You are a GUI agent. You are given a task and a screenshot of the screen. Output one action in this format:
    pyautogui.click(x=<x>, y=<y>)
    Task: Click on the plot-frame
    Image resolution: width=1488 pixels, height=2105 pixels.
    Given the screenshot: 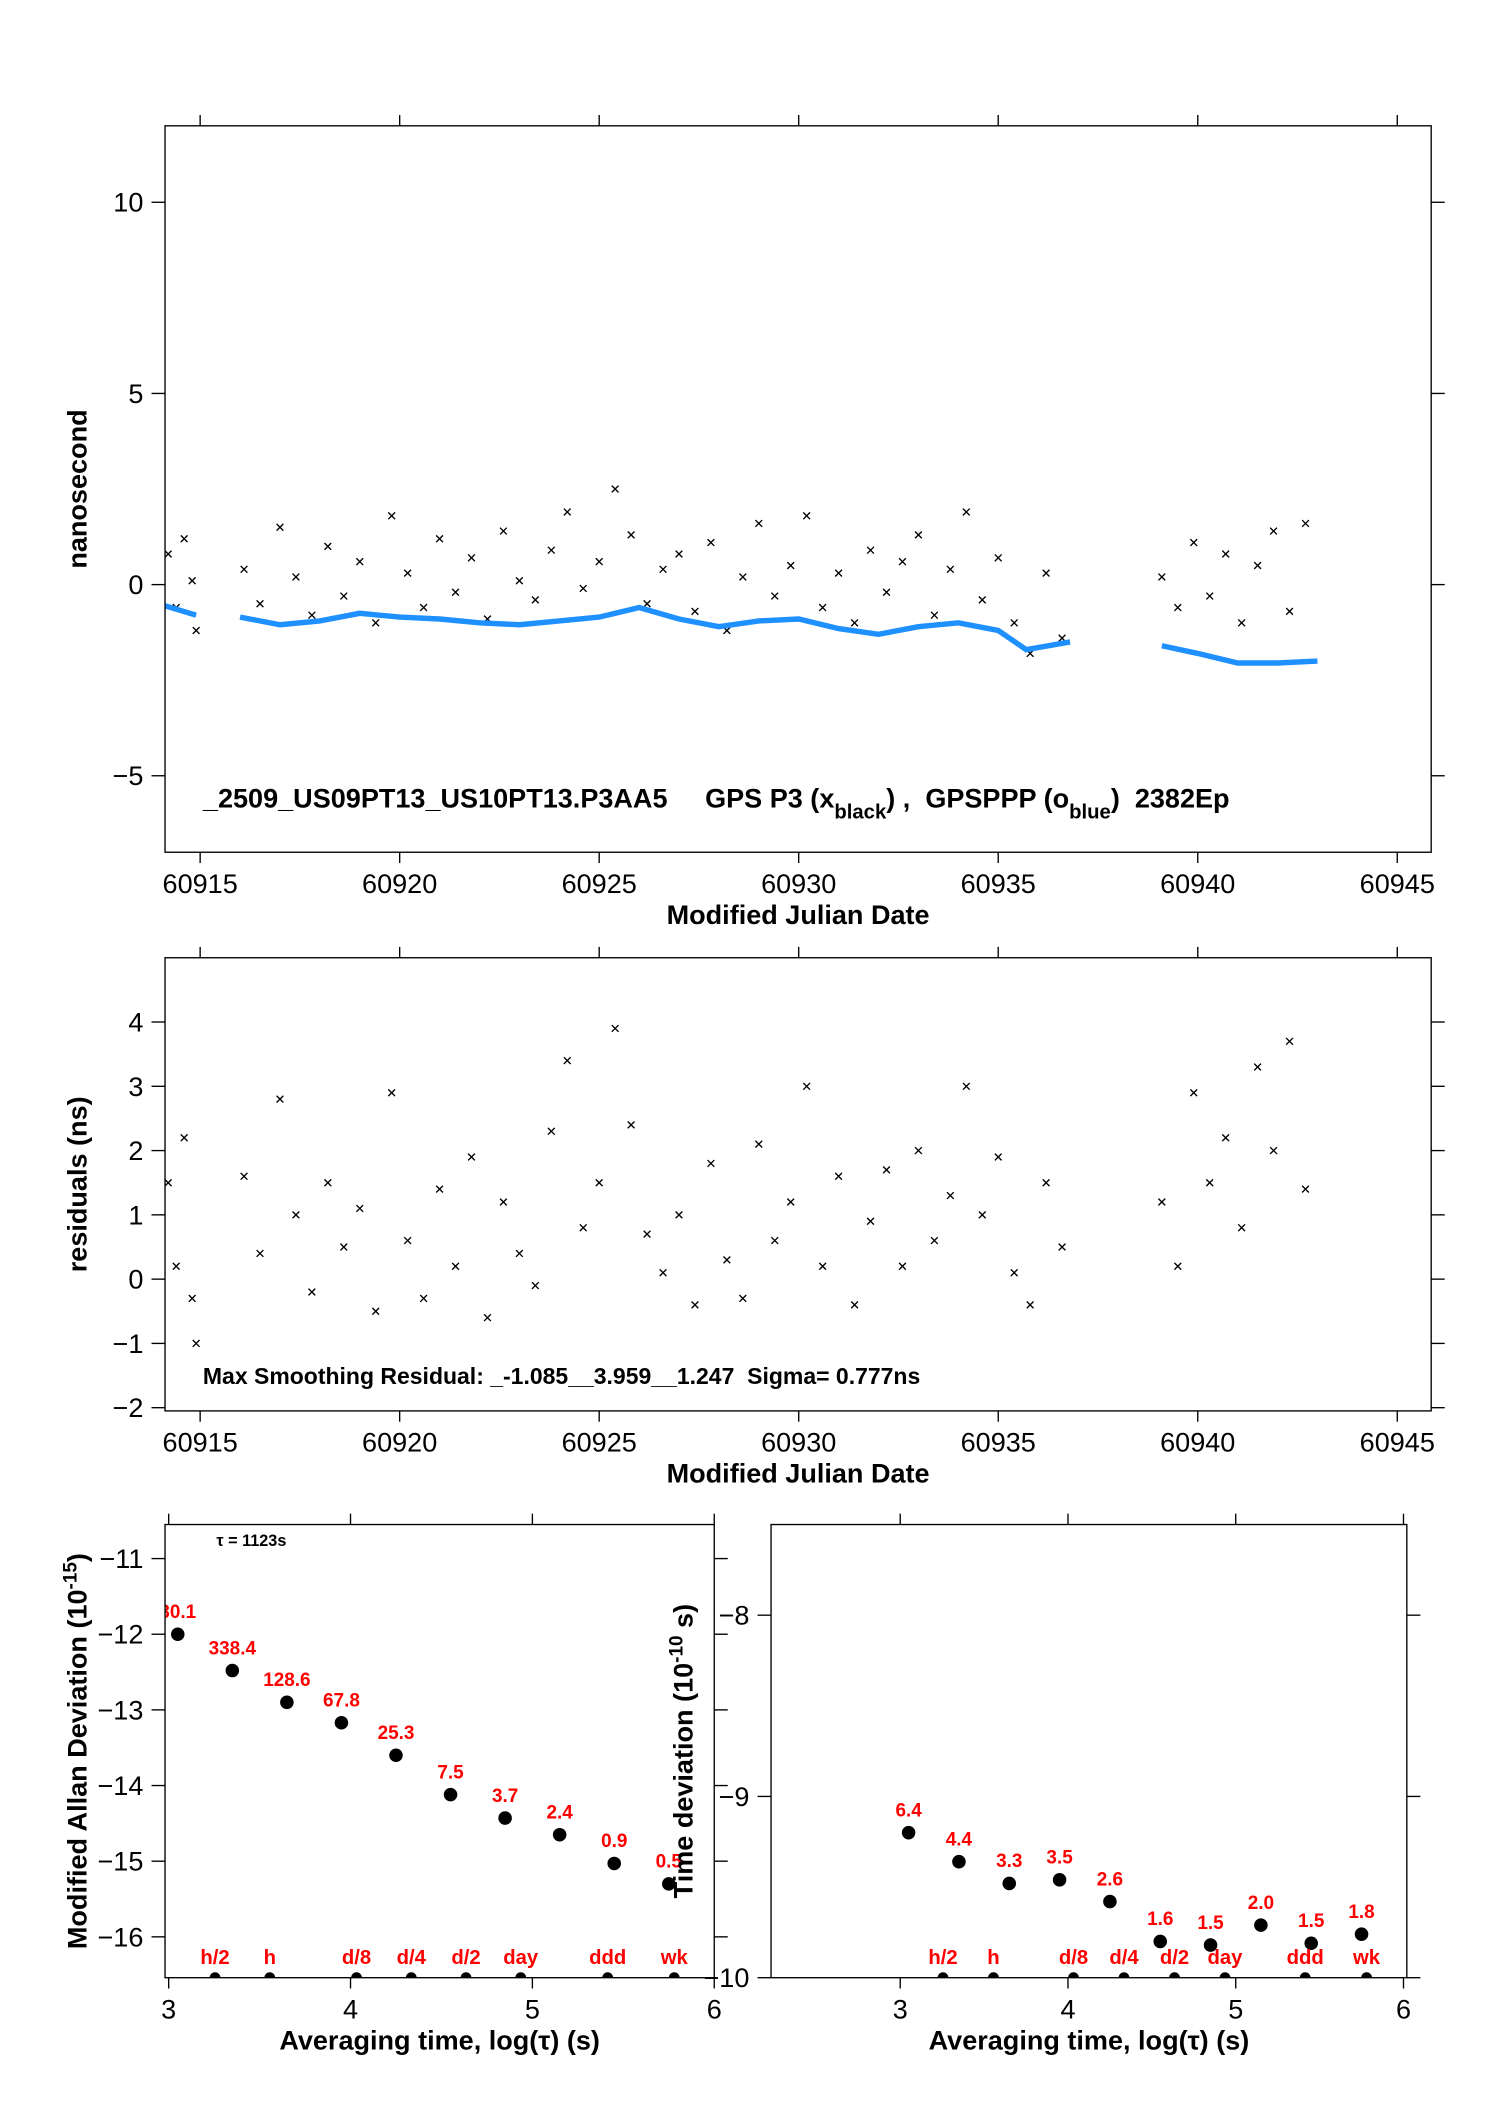 What is the action you would take?
    pyautogui.click(x=439, y=1751)
    